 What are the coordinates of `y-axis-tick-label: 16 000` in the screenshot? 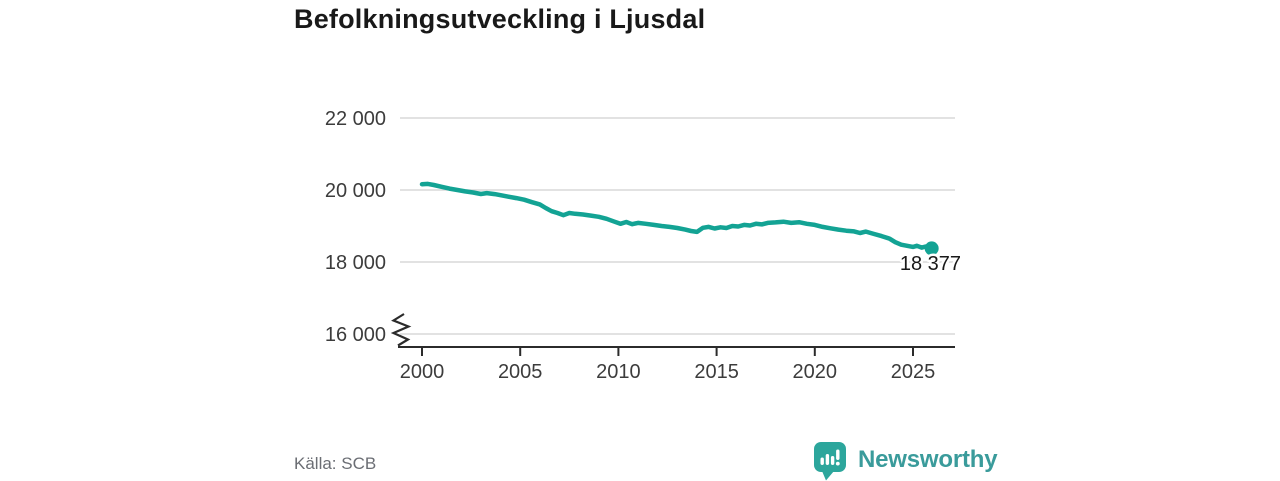 It's located at (355, 335).